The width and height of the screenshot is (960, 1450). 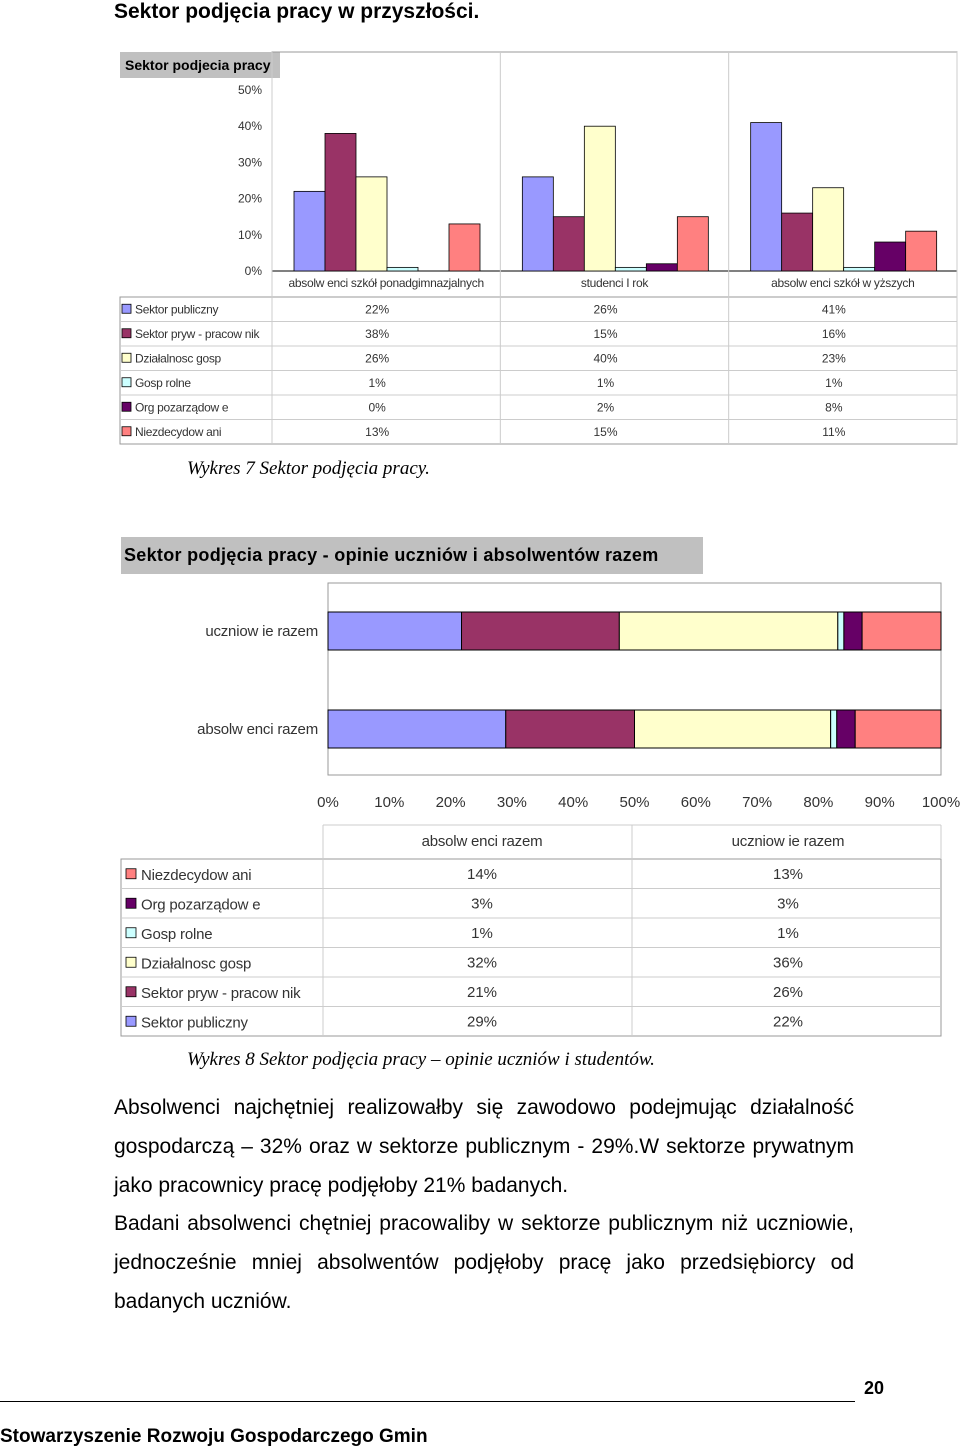 I want to click on chart2-xtick-label: 50%, so click(x=634, y=802).